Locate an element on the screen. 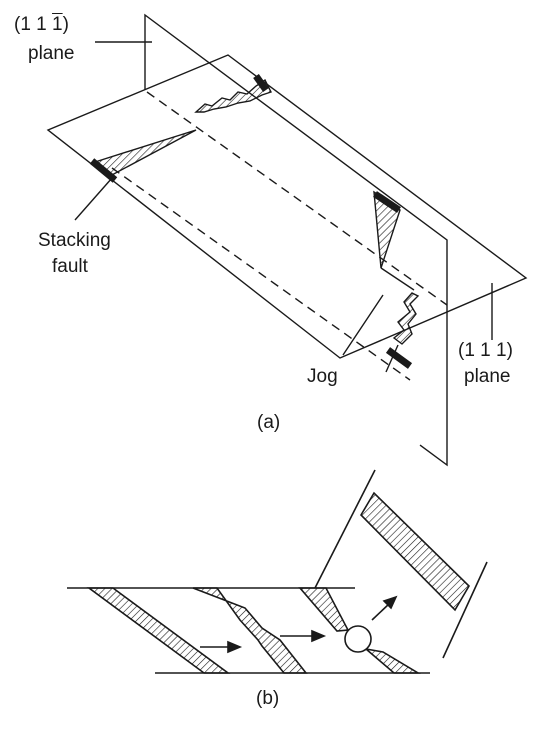  partial-dislocation-lower is located at coordinates (399, 358).